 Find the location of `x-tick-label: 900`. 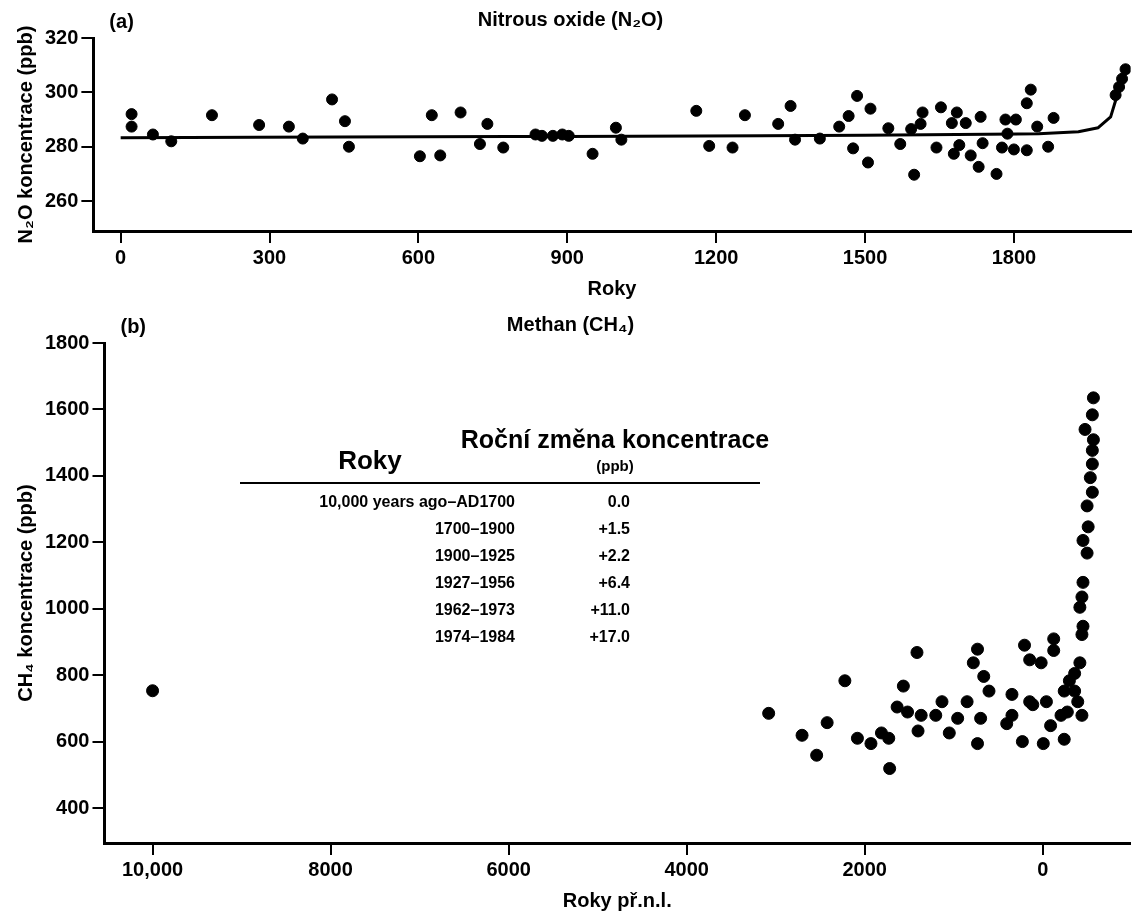

x-tick-label: 900 is located at coordinates (567, 256).